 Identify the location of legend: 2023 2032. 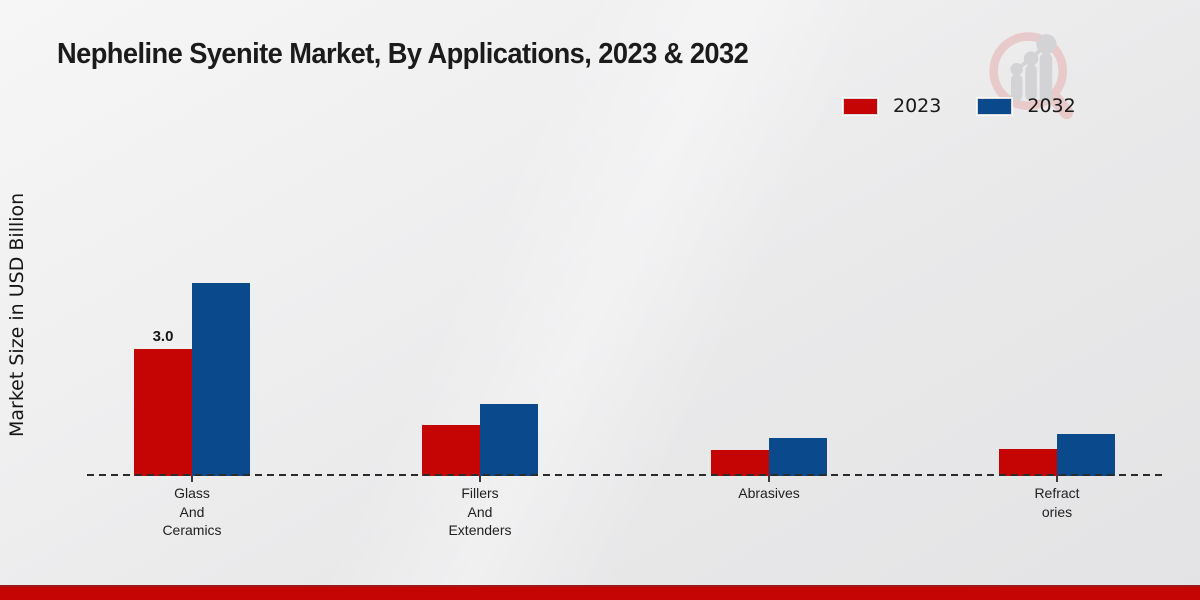
(959, 106).